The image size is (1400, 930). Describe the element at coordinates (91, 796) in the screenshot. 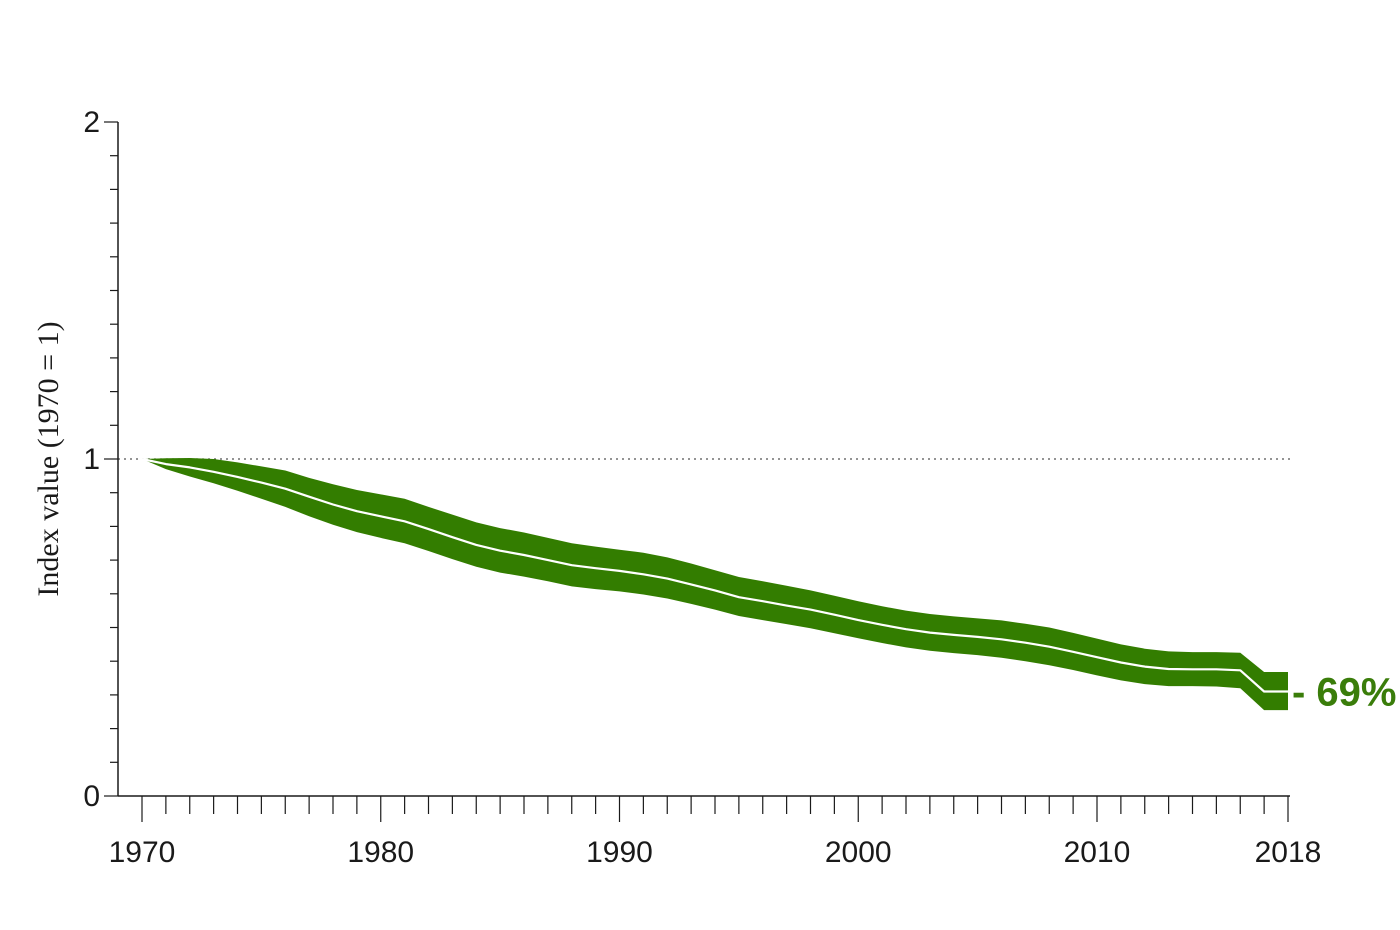

I see `y-tick-label: 0` at that location.